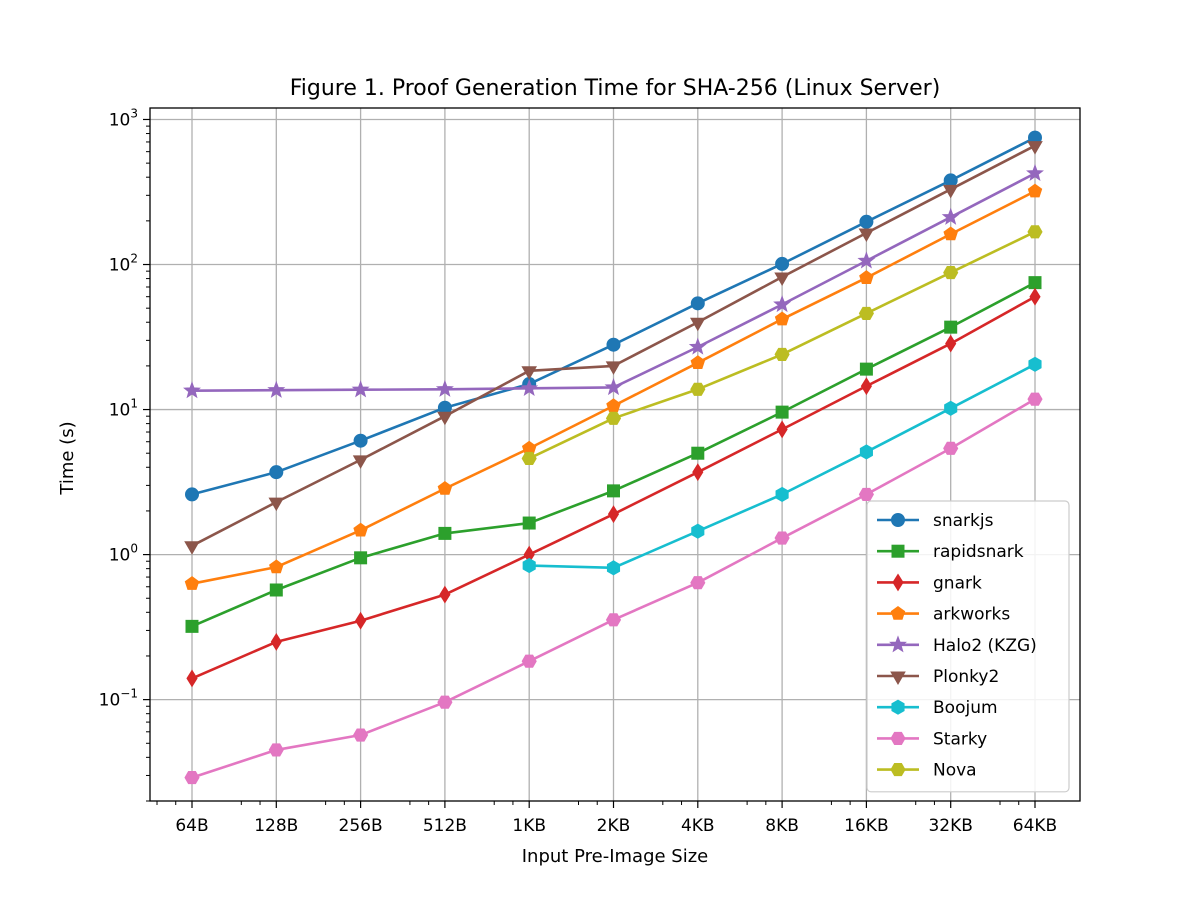 Image resolution: width=1200 pixels, height=904 pixels. What do you see at coordinates (782, 345) in the screenshot?
I see `series-nova` at bounding box center [782, 345].